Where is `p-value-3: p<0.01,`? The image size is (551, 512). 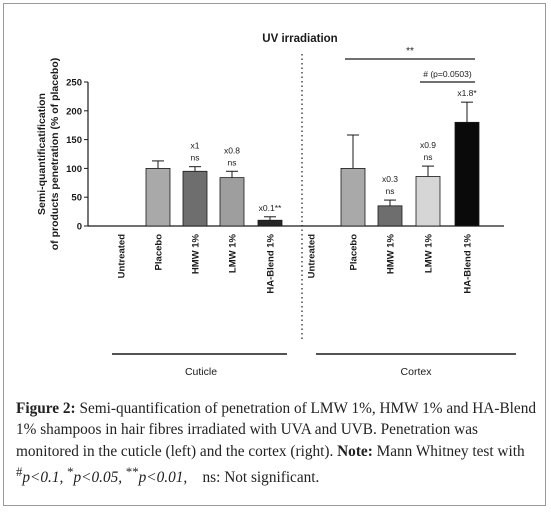
p-value-3: p<0.01, is located at coordinates (163, 477).